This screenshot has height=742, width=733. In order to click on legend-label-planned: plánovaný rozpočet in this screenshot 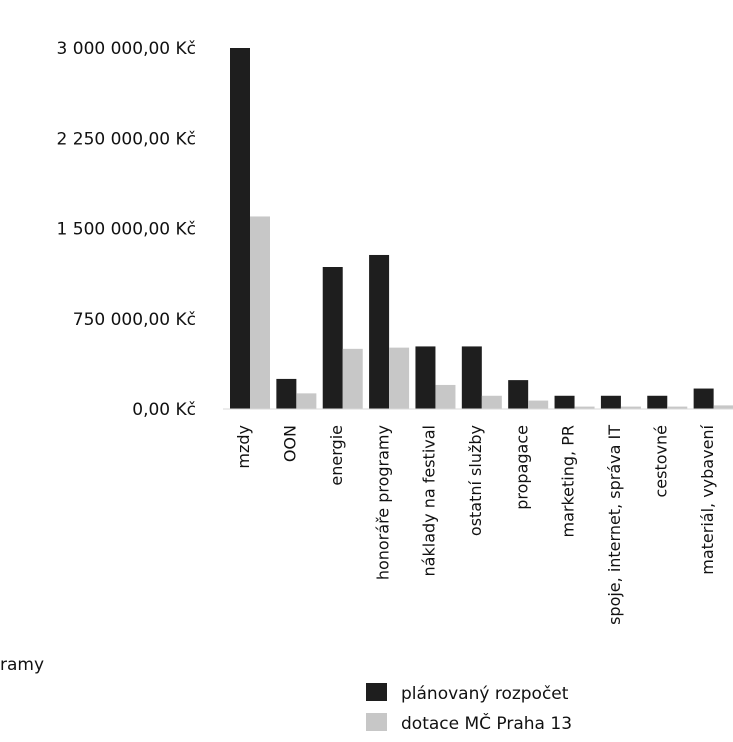, I will do `click(485, 694)`.